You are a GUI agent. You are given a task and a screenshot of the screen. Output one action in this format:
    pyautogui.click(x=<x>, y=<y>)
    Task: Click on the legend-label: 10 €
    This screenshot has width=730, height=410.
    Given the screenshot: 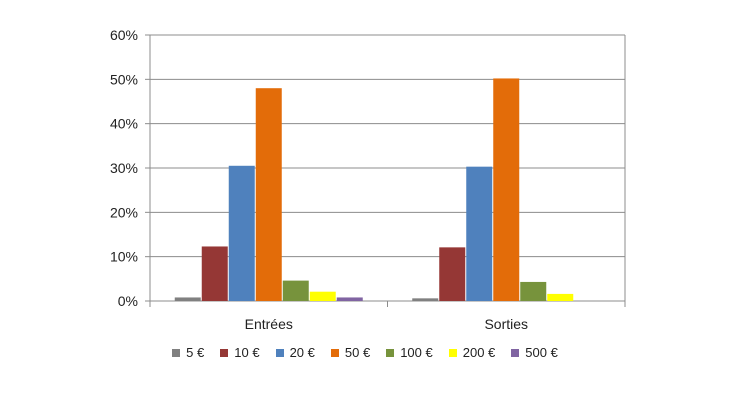 What is the action you would take?
    pyautogui.click(x=247, y=352)
    